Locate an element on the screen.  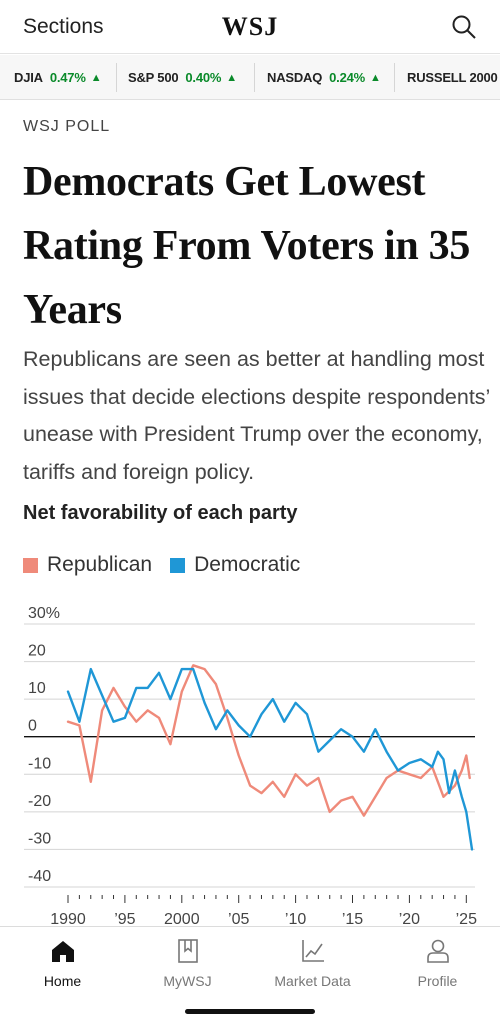
tab-label: Profile is located at coordinates (437, 981).